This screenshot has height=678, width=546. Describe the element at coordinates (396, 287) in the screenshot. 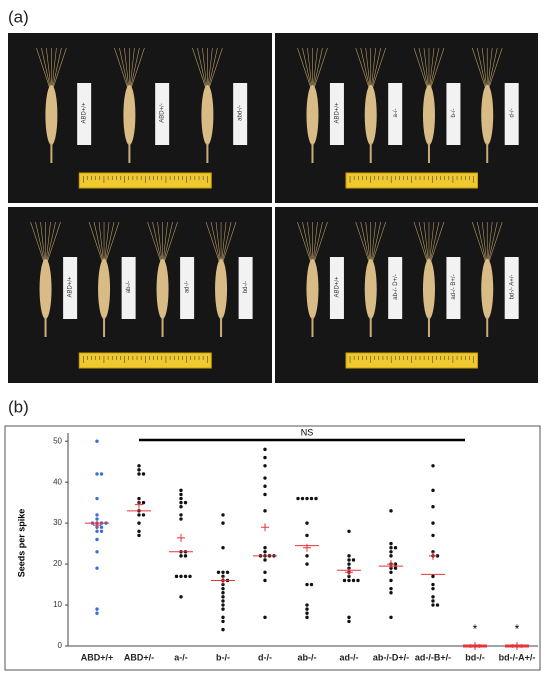

I see `card-label: ab-/- D+/-` at that location.